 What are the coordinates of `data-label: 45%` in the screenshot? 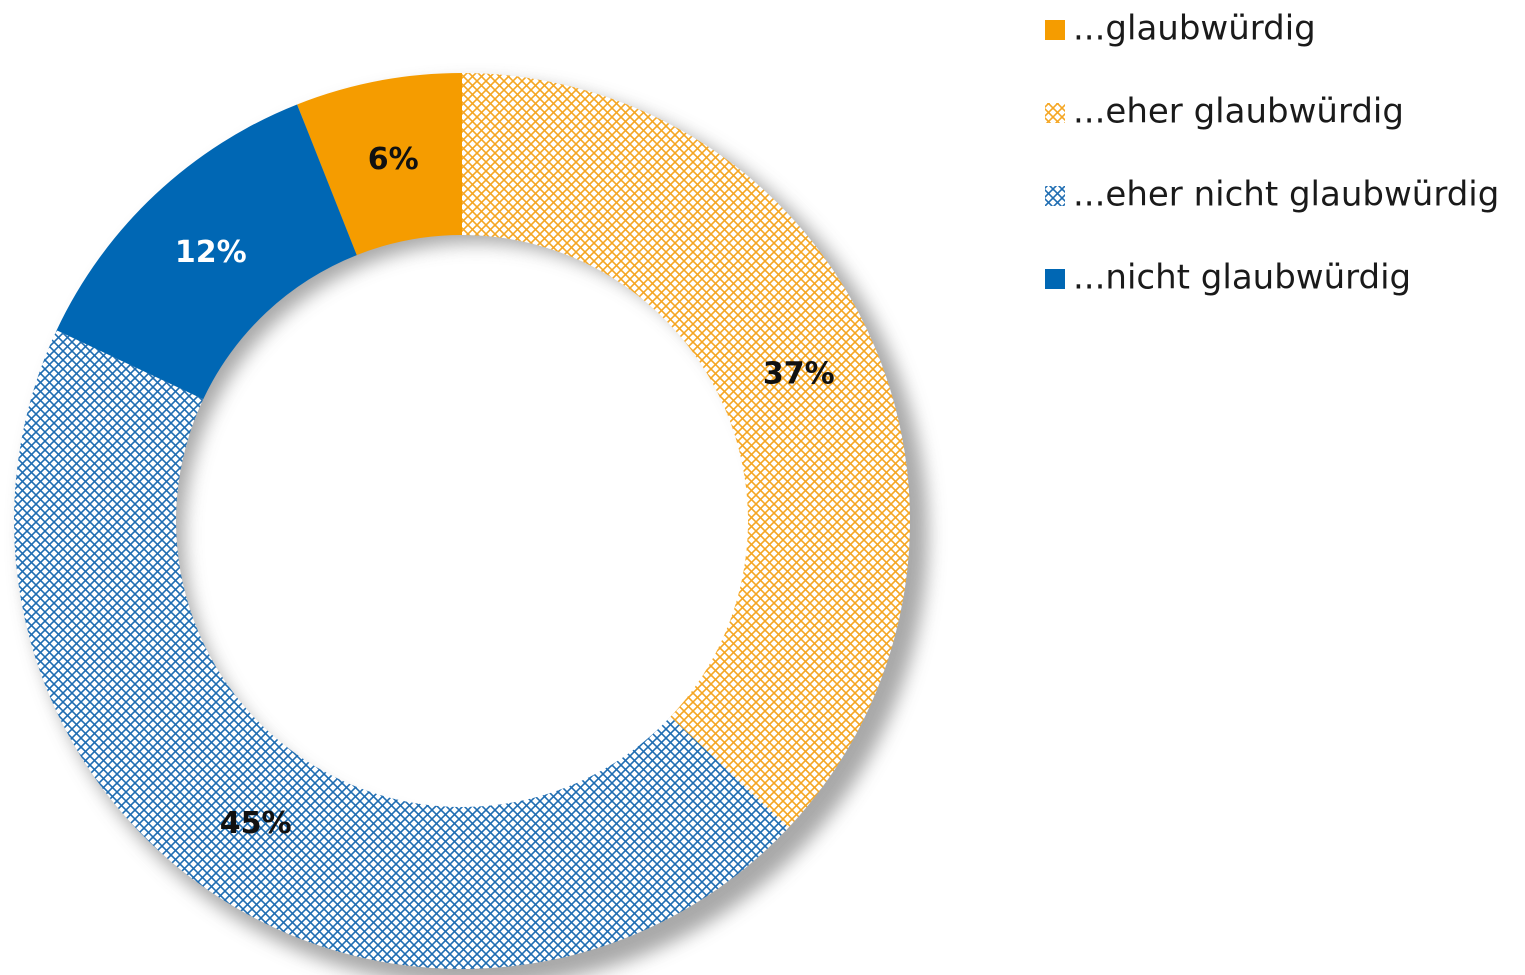 It's located at (256, 823).